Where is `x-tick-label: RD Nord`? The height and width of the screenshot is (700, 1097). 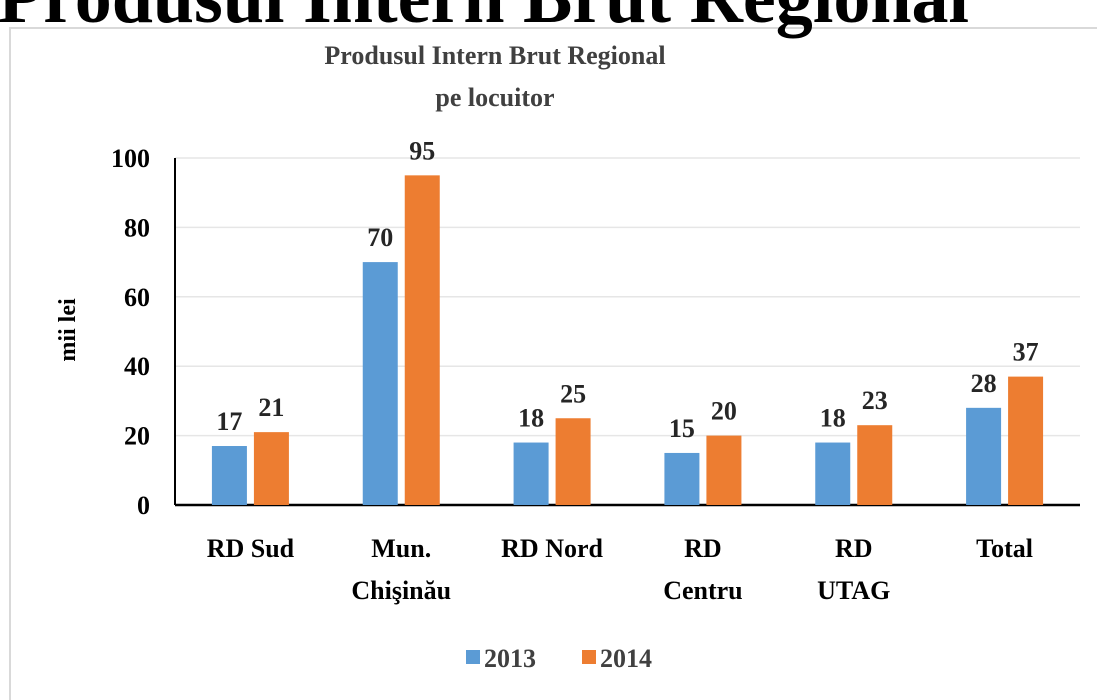
x-tick-label: RD Nord is located at coordinates (552, 548).